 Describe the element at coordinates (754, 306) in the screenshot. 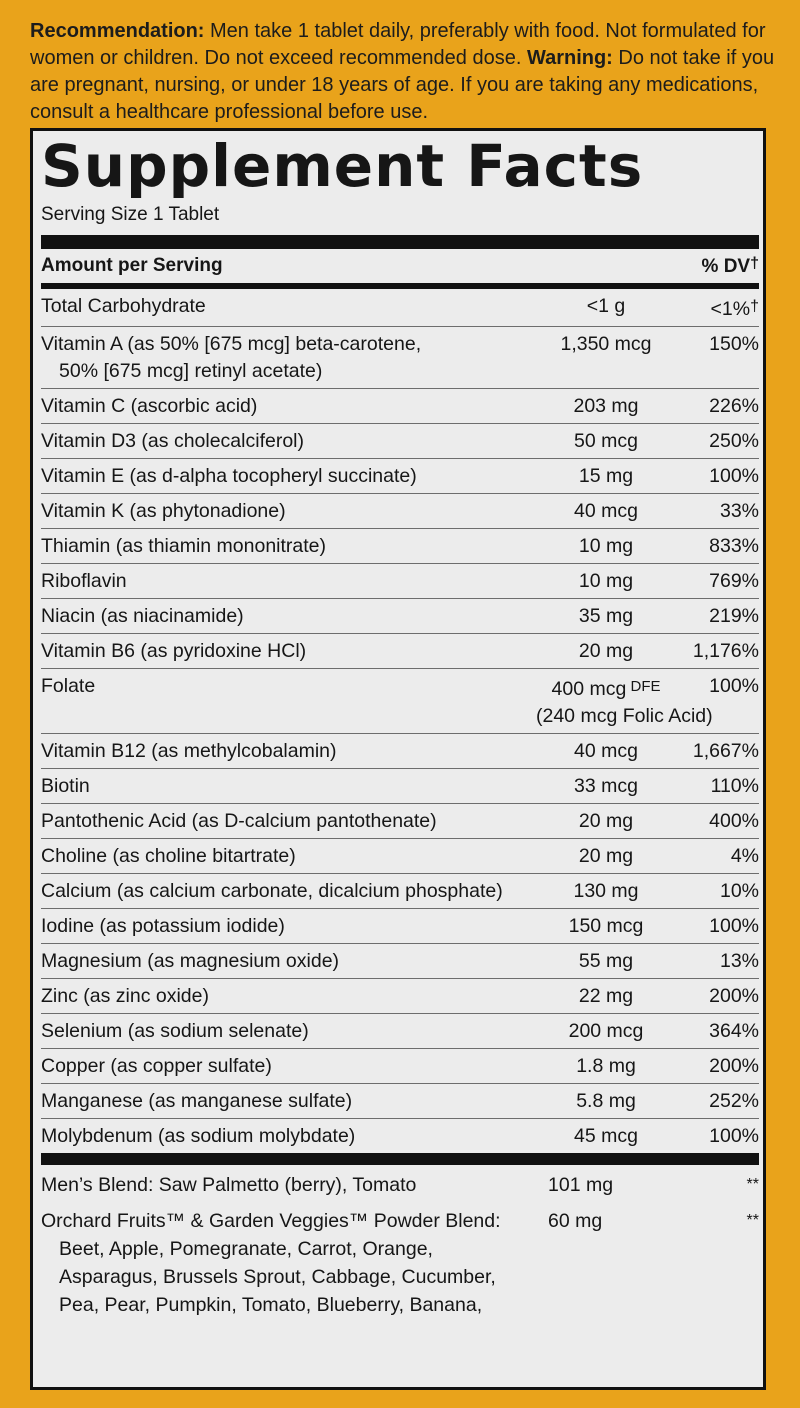

I see `dagger-symbol: †` at that location.